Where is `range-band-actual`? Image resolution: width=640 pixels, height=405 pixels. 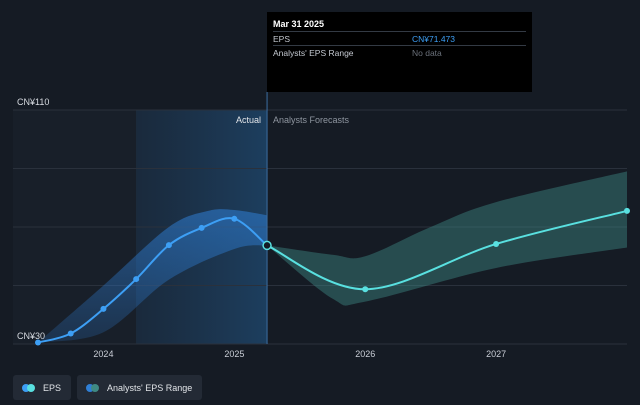 range-band-actual is located at coordinates (153, 276).